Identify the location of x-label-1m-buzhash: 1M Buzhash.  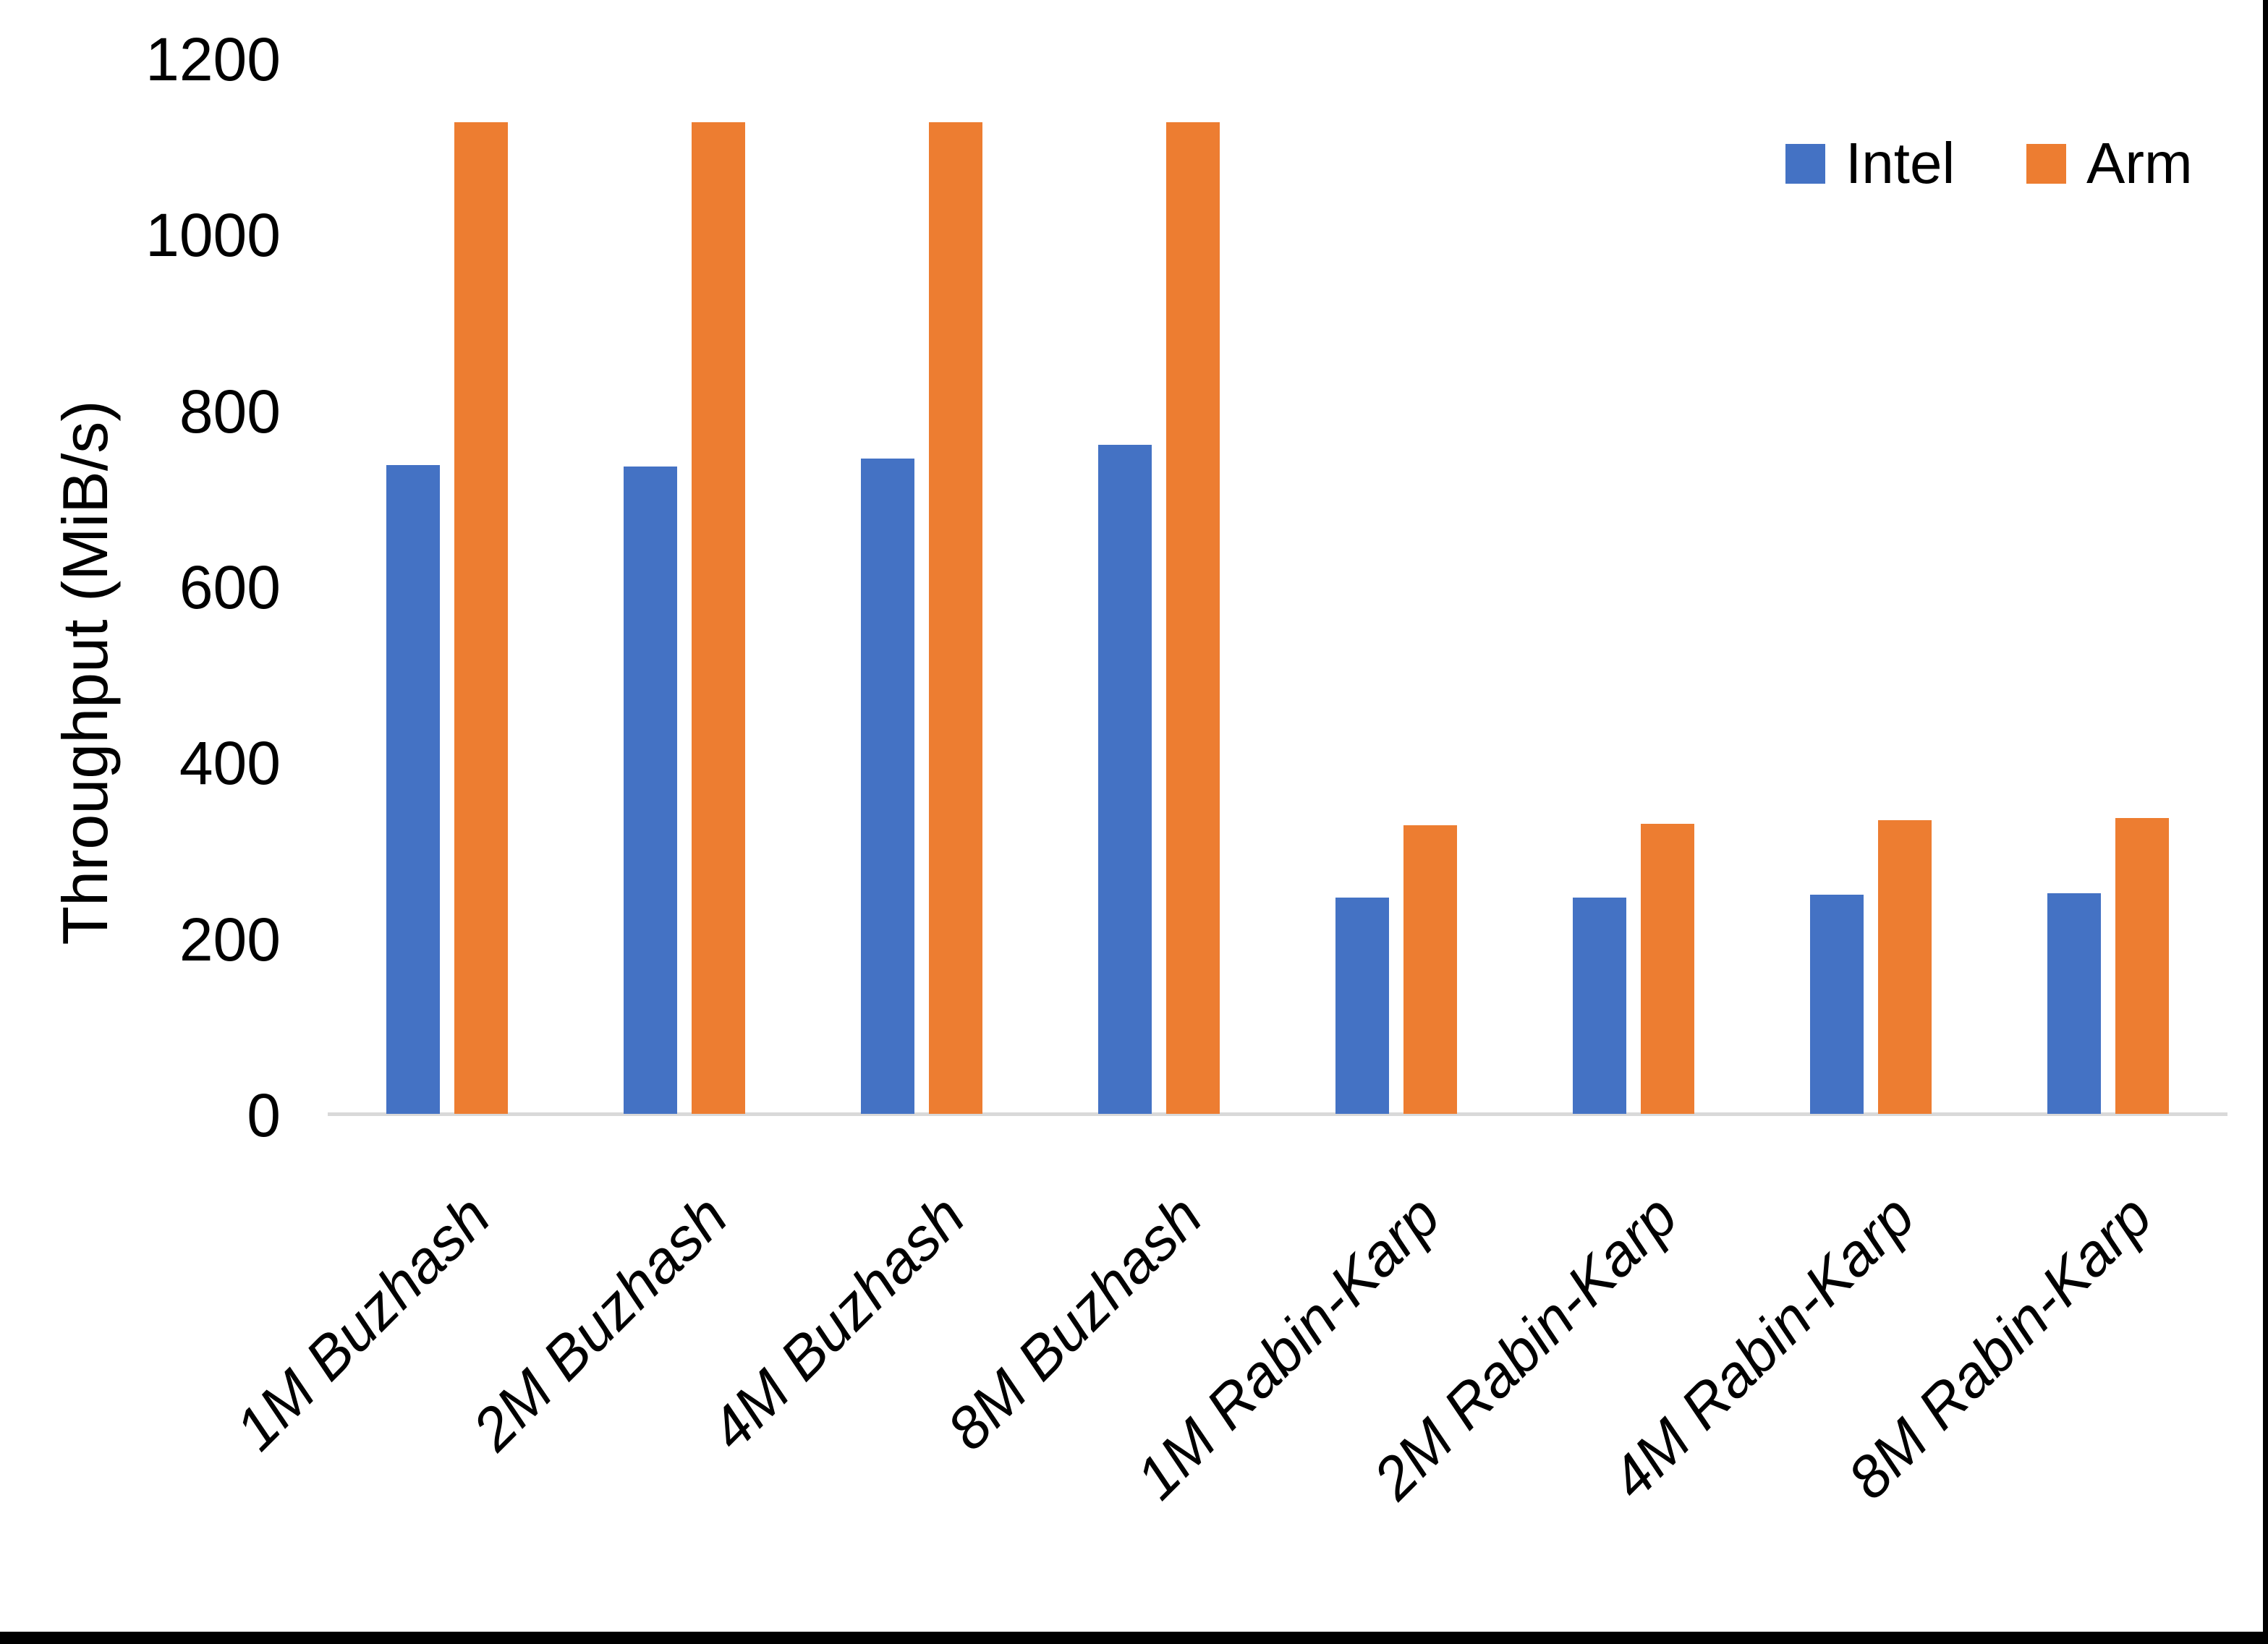
(363, 1323).